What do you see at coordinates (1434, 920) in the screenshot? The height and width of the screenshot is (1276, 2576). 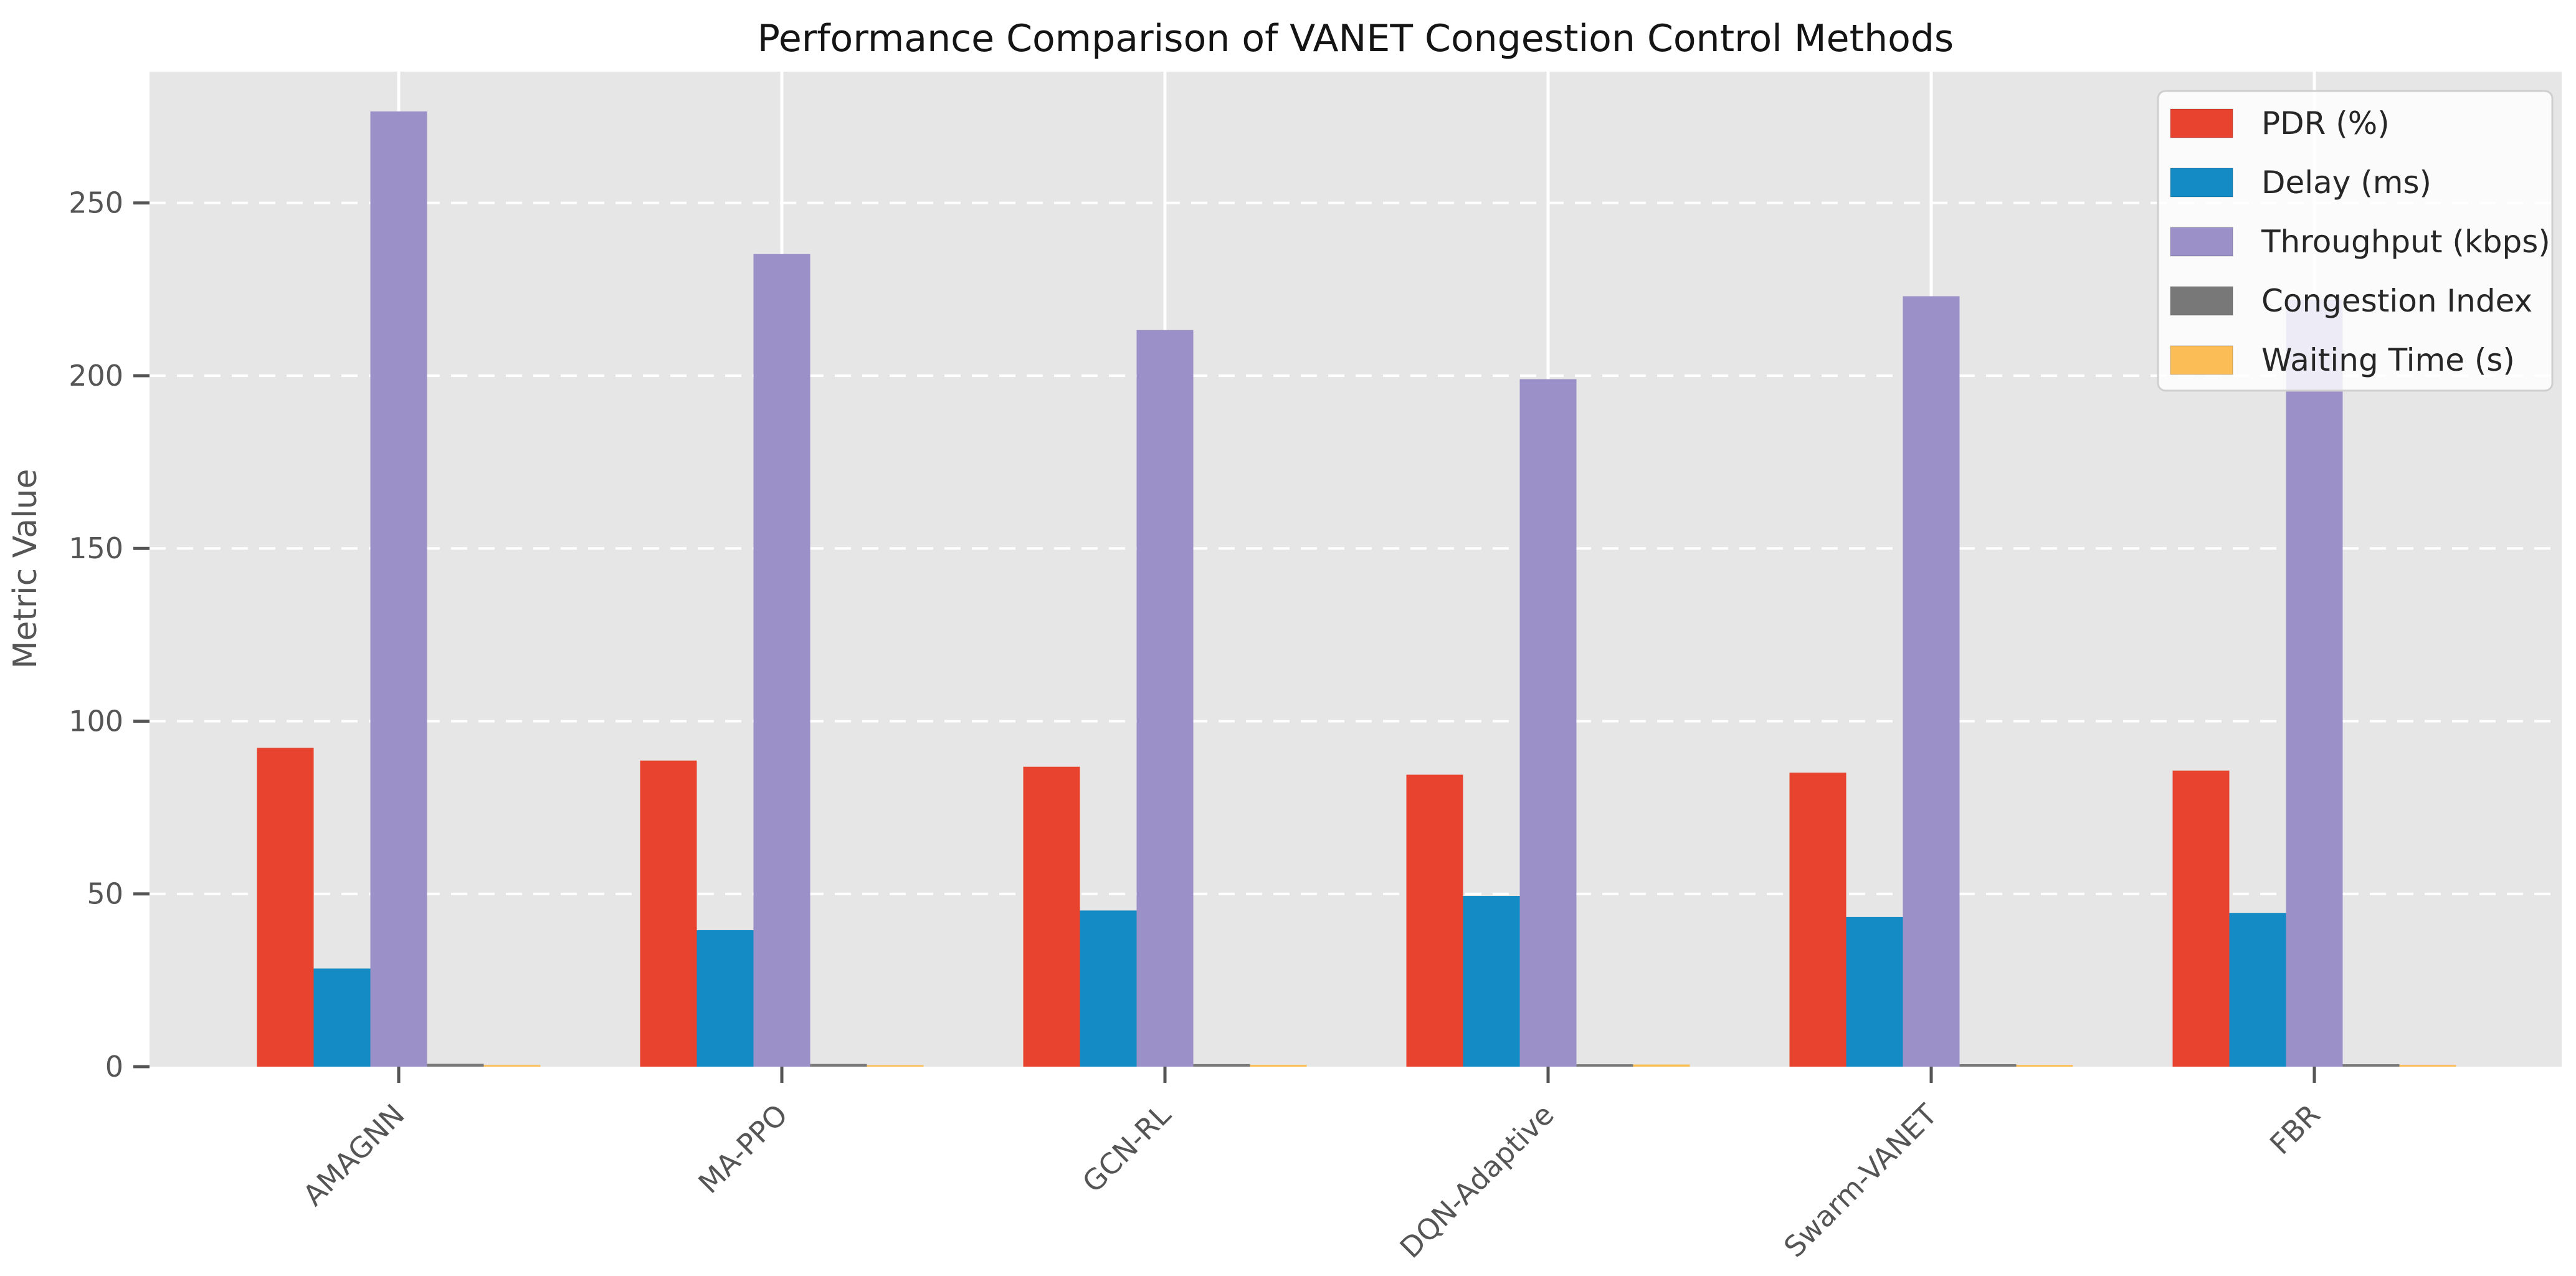 I see `bar-DQN-Adaptive-PDR (%)` at bounding box center [1434, 920].